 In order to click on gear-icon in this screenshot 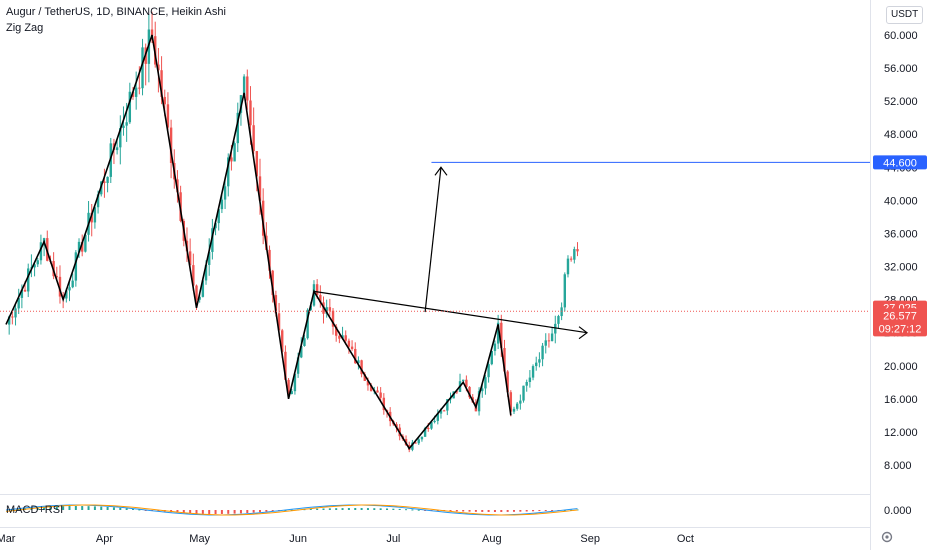, I will do `click(887, 537)`.